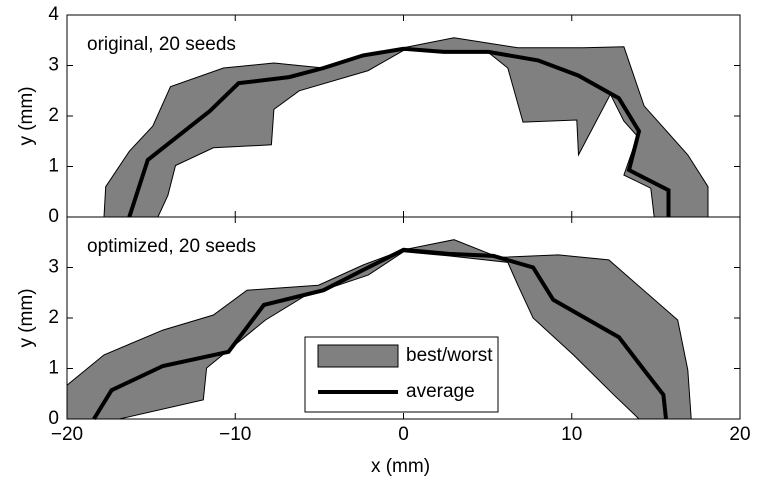 The image size is (760, 487). What do you see at coordinates (400, 466) in the screenshot?
I see `x-axis-label: x (mm)` at bounding box center [400, 466].